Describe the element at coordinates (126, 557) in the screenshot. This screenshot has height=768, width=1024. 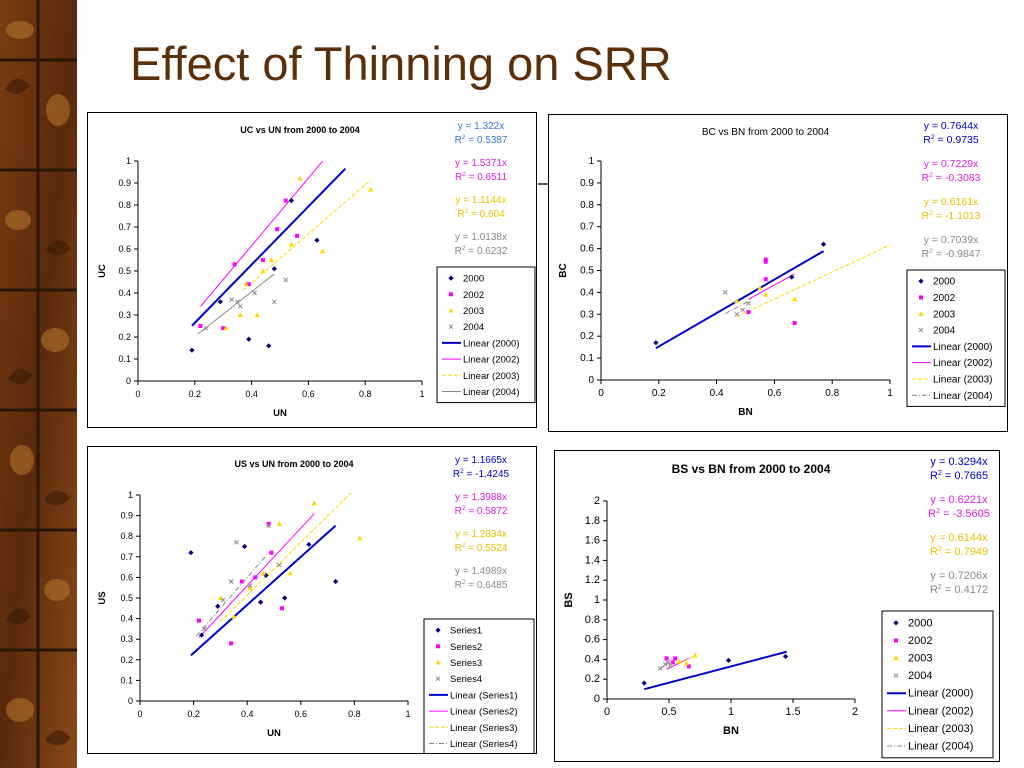
I see `y-tick-label: 0.7` at that location.